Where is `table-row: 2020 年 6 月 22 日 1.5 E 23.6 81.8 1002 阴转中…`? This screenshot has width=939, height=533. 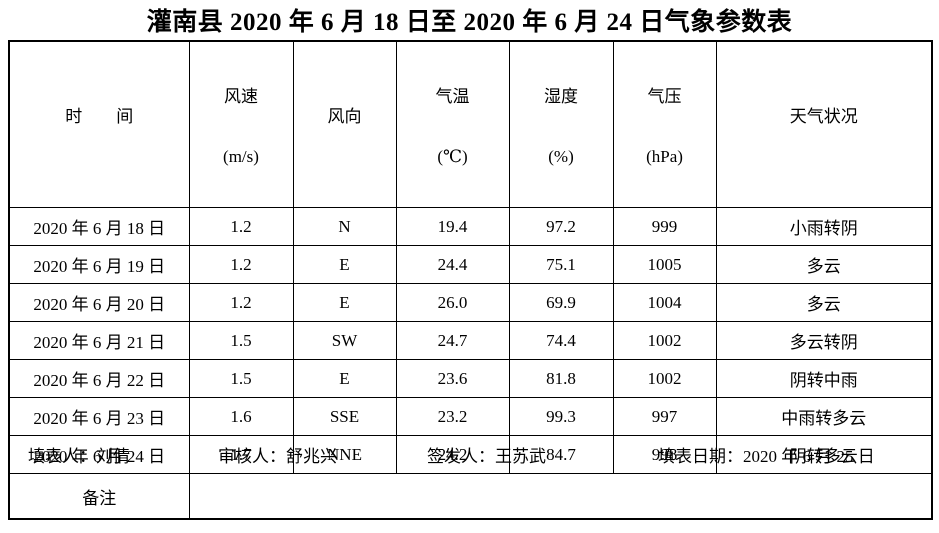 table-row: 2020 年 6 月 22 日 1.5 E 23.6 81.8 1002 阴转中… is located at coordinates (470, 378).